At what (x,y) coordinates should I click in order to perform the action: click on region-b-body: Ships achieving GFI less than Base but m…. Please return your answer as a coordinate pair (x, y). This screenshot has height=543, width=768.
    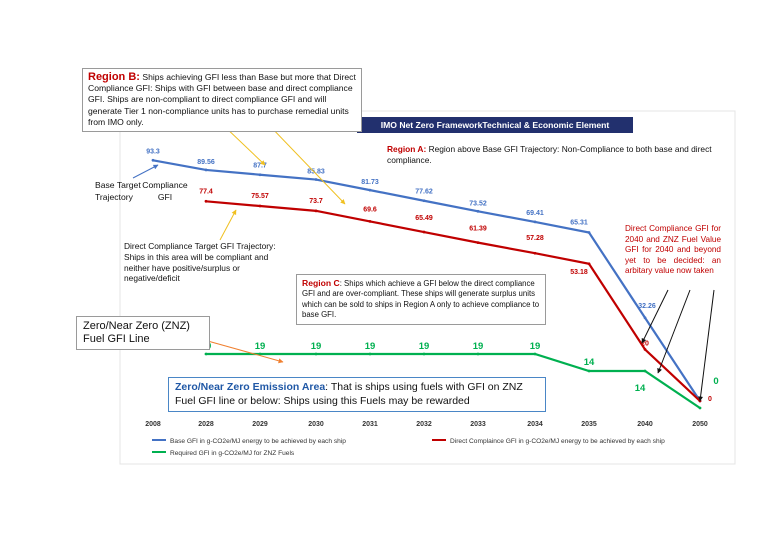
    Looking at the image, I should click on (222, 99).